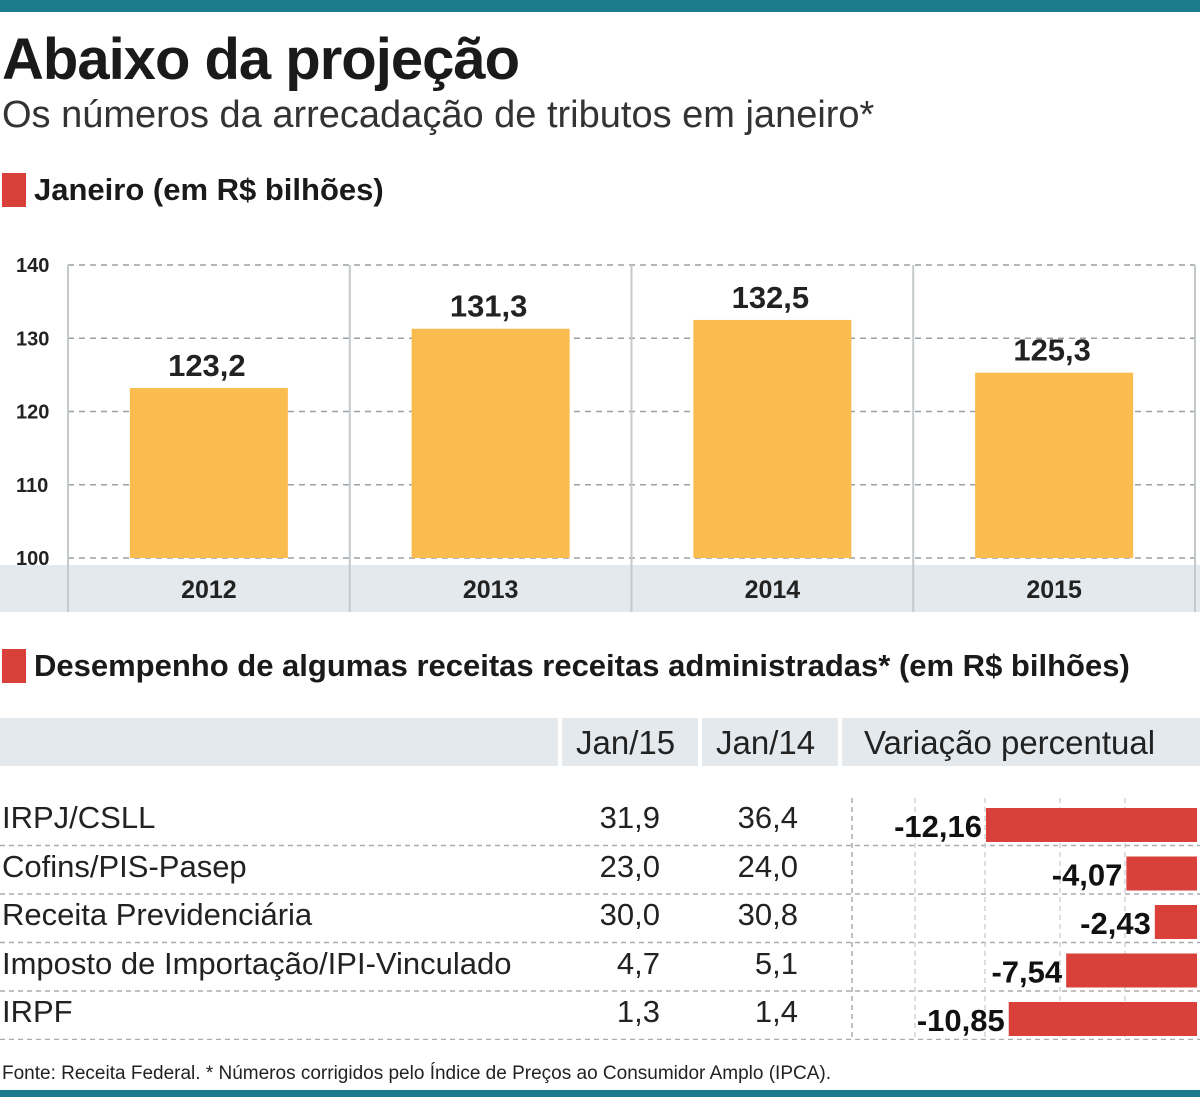 The height and width of the screenshot is (1097, 1200). Describe the element at coordinates (209, 189) in the screenshot. I see `section-label: Janeiro (em R$ bilhões)` at that location.